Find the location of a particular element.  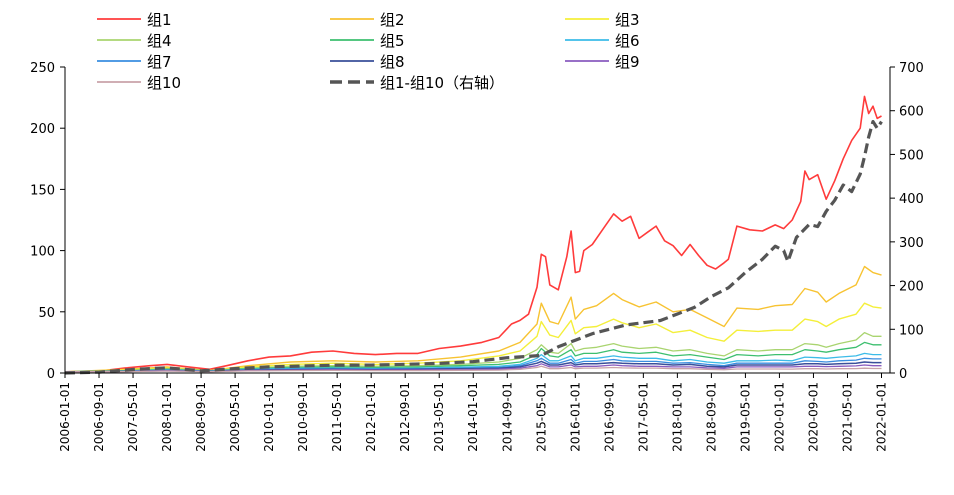

x-tick-label: 2006-01-01 is located at coordinates (65, 417).